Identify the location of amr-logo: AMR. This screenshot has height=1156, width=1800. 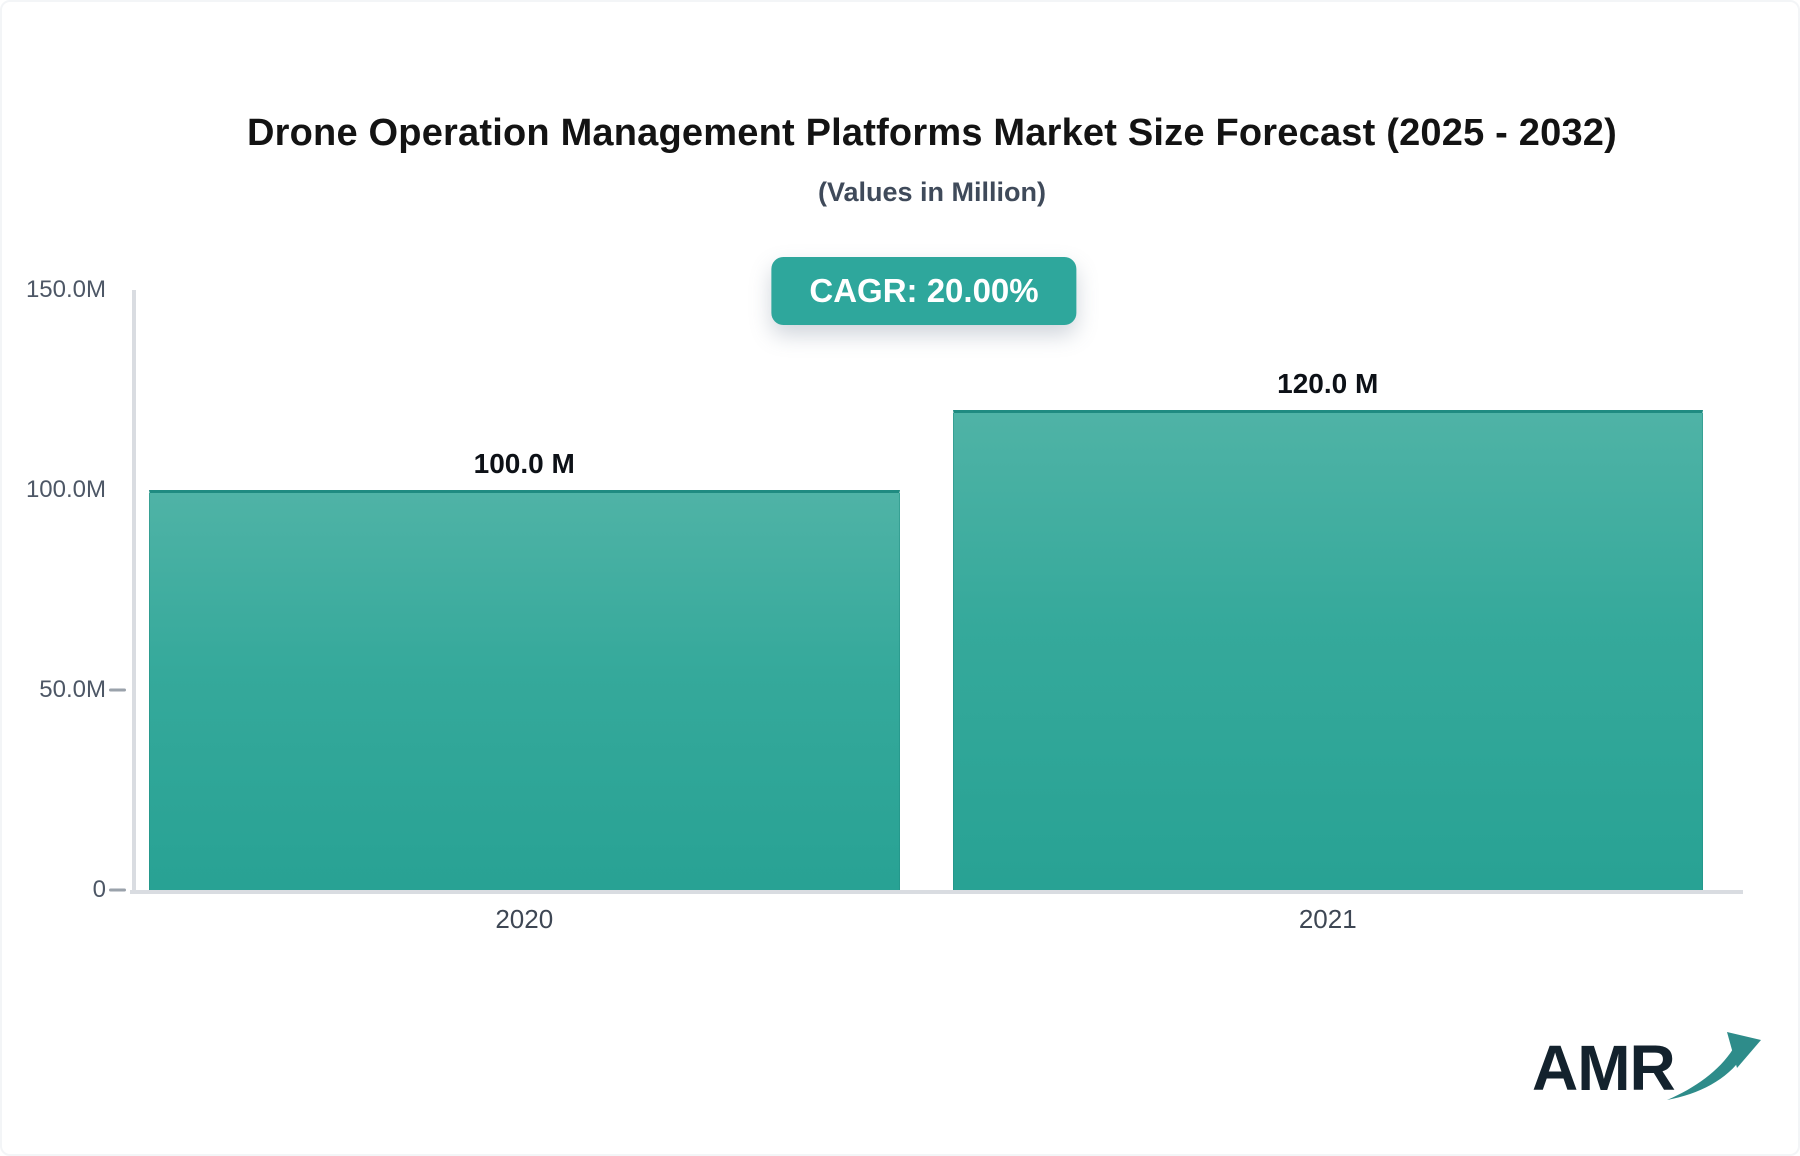
(1648, 1068).